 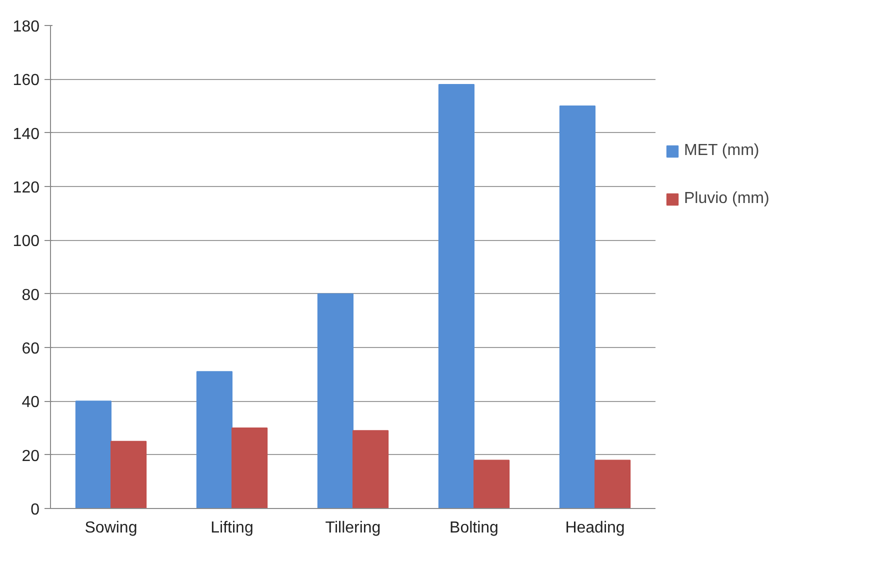 What do you see at coordinates (35, 510) in the screenshot?
I see `y-tick-label: 0` at bounding box center [35, 510].